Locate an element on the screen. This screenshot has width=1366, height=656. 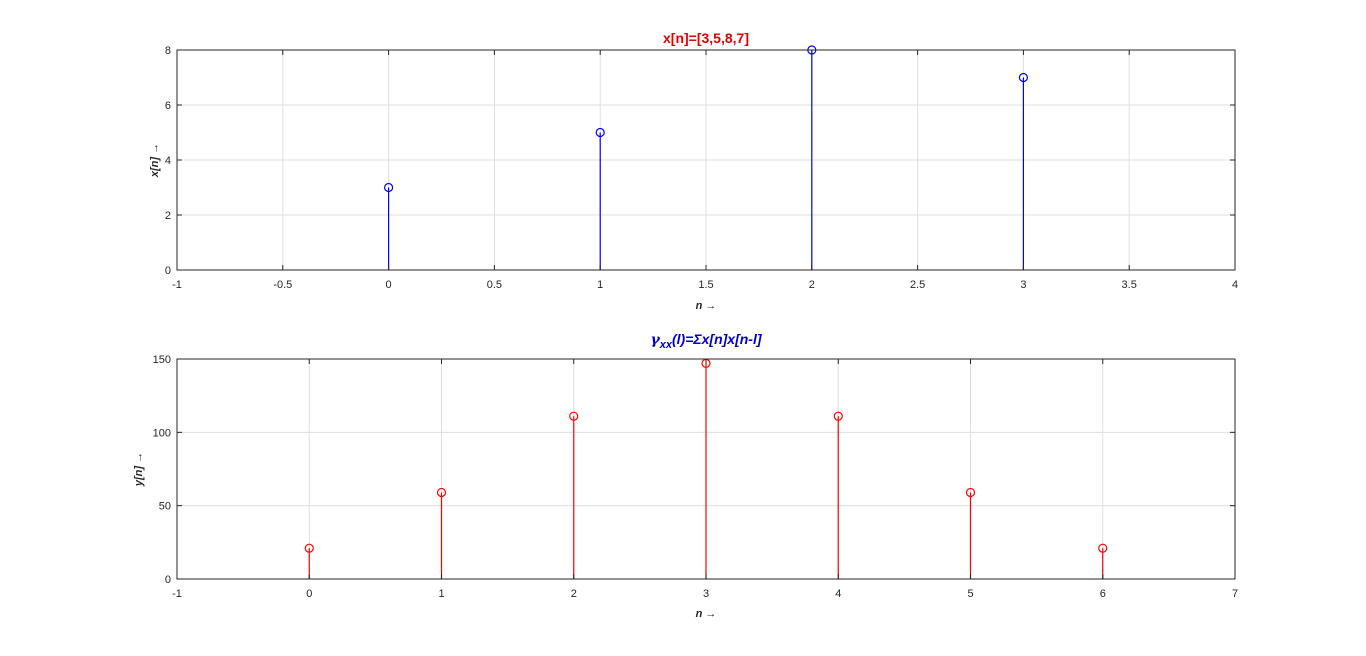
bottom-plot-xtick-label: 3 is located at coordinates (706, 594).